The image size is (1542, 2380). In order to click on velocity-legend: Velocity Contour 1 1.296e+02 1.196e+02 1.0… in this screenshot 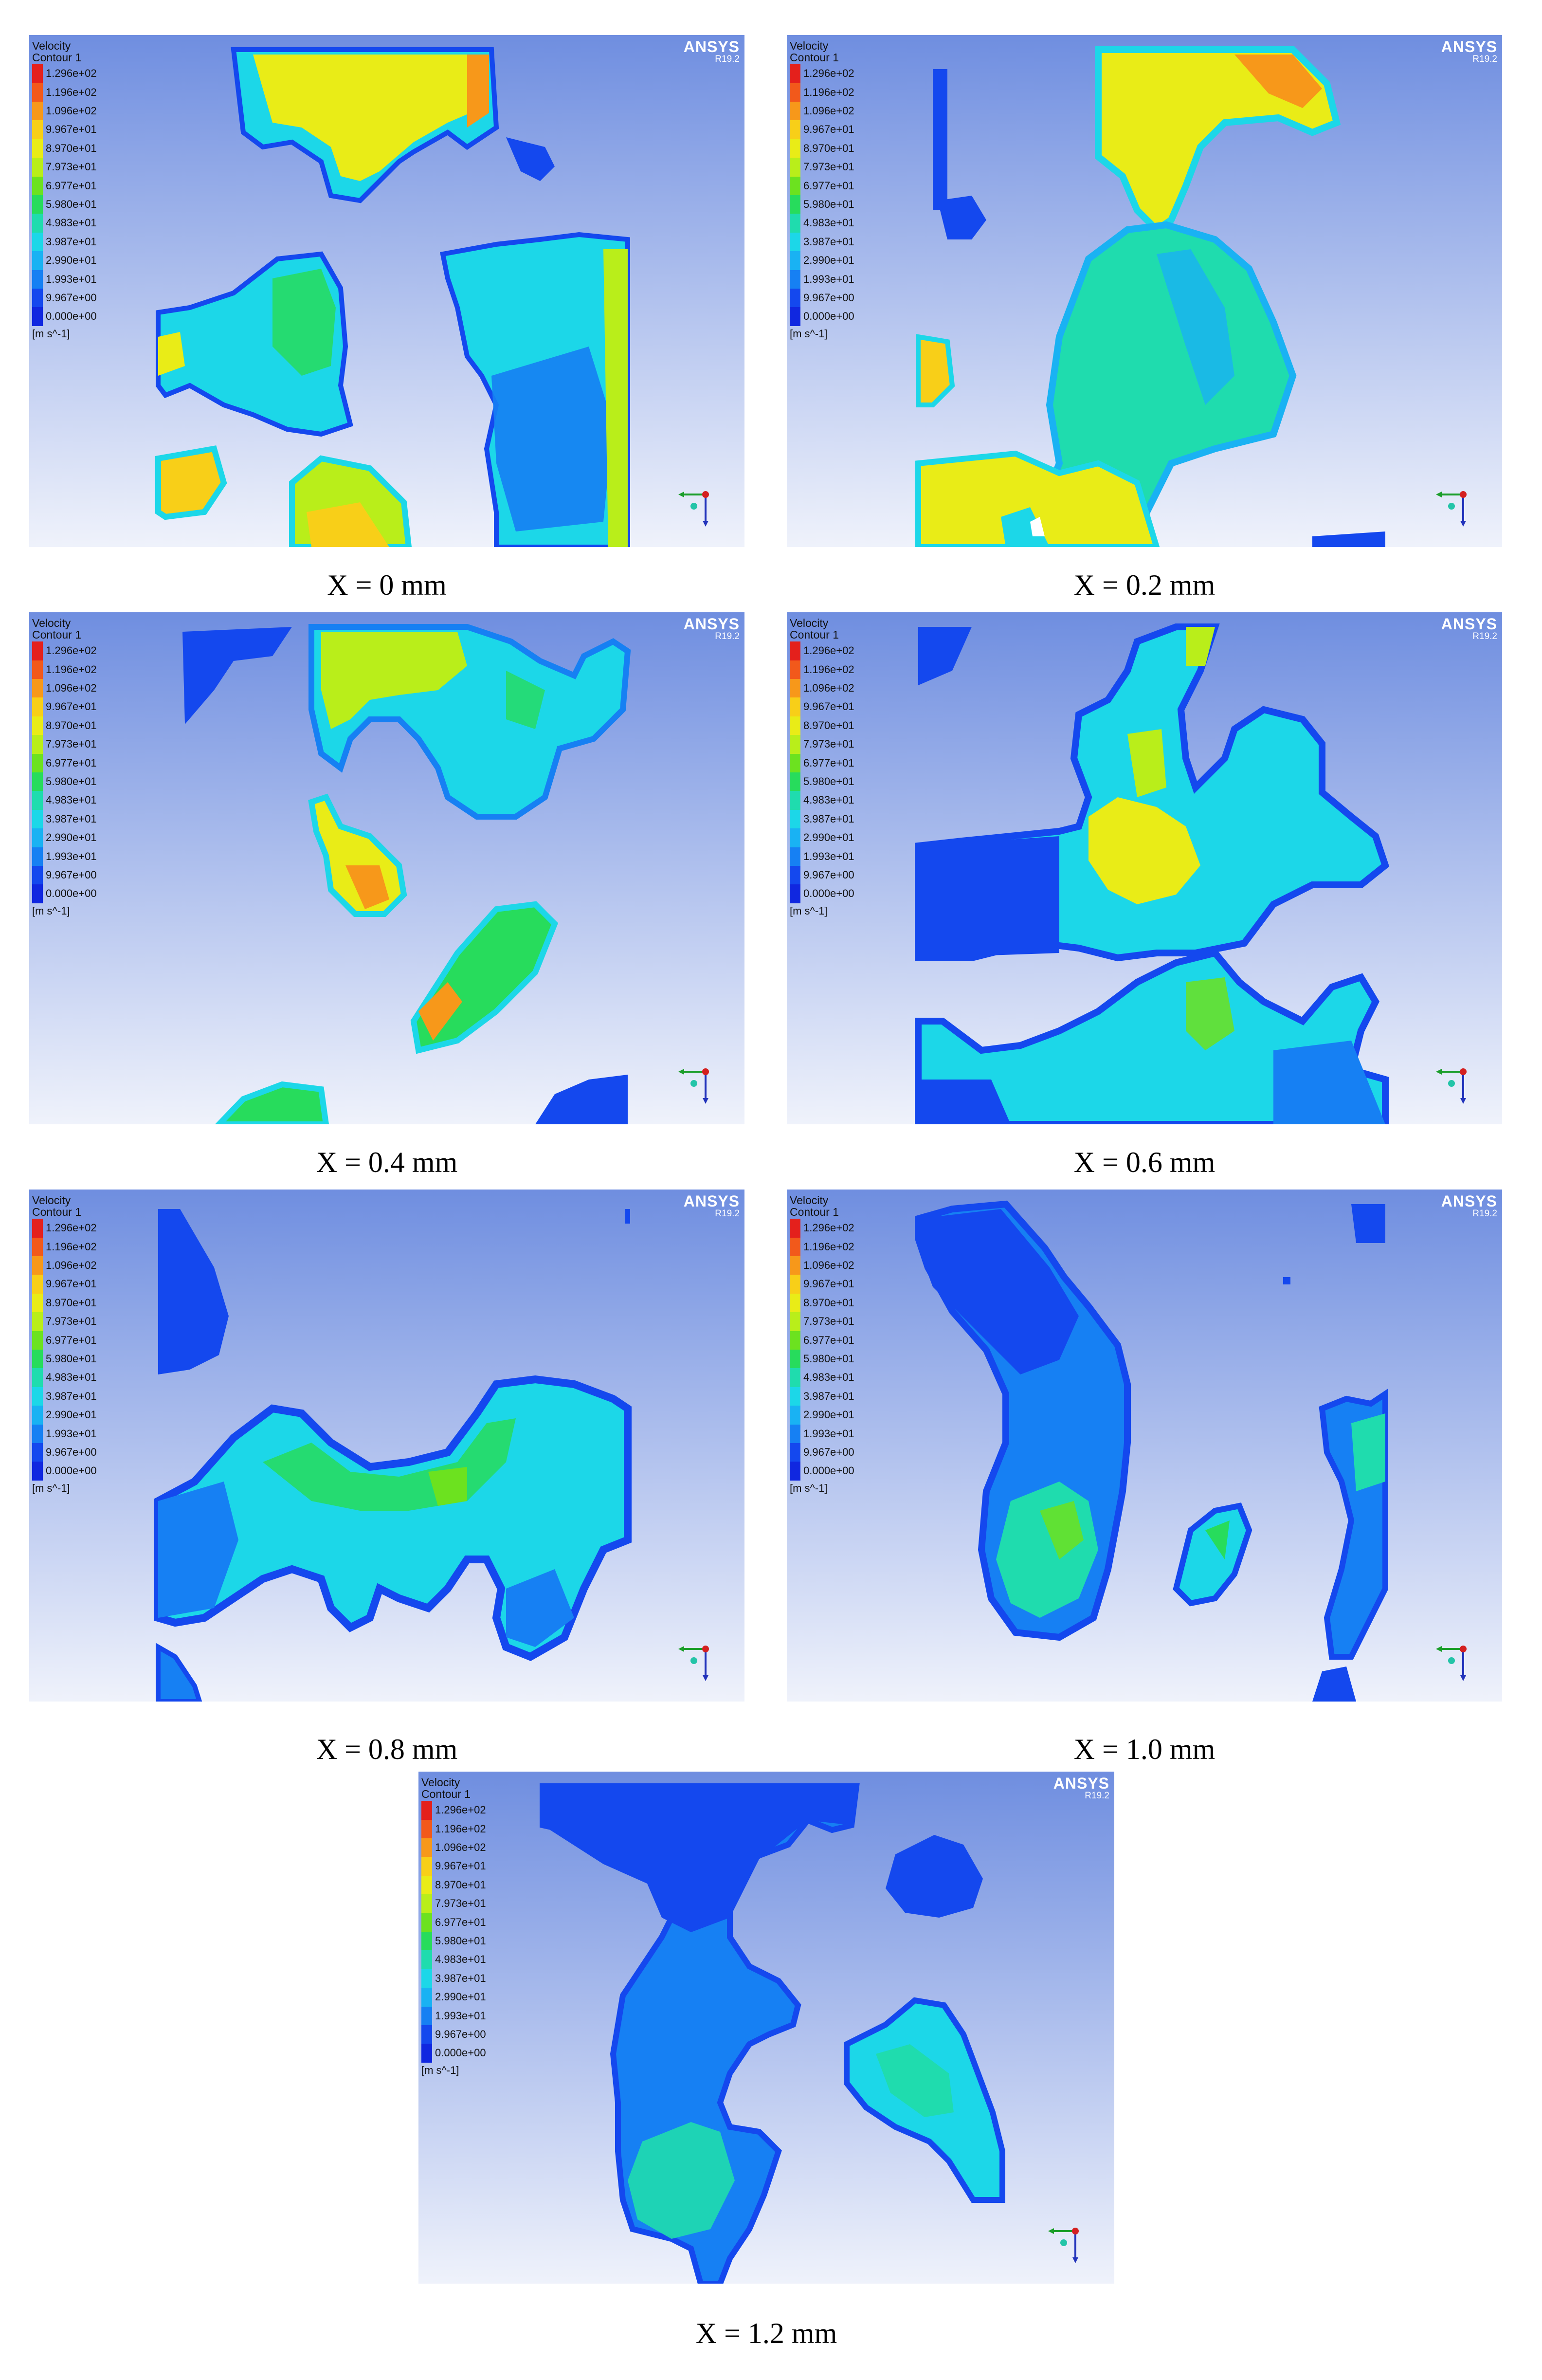, I will do `click(64, 189)`.